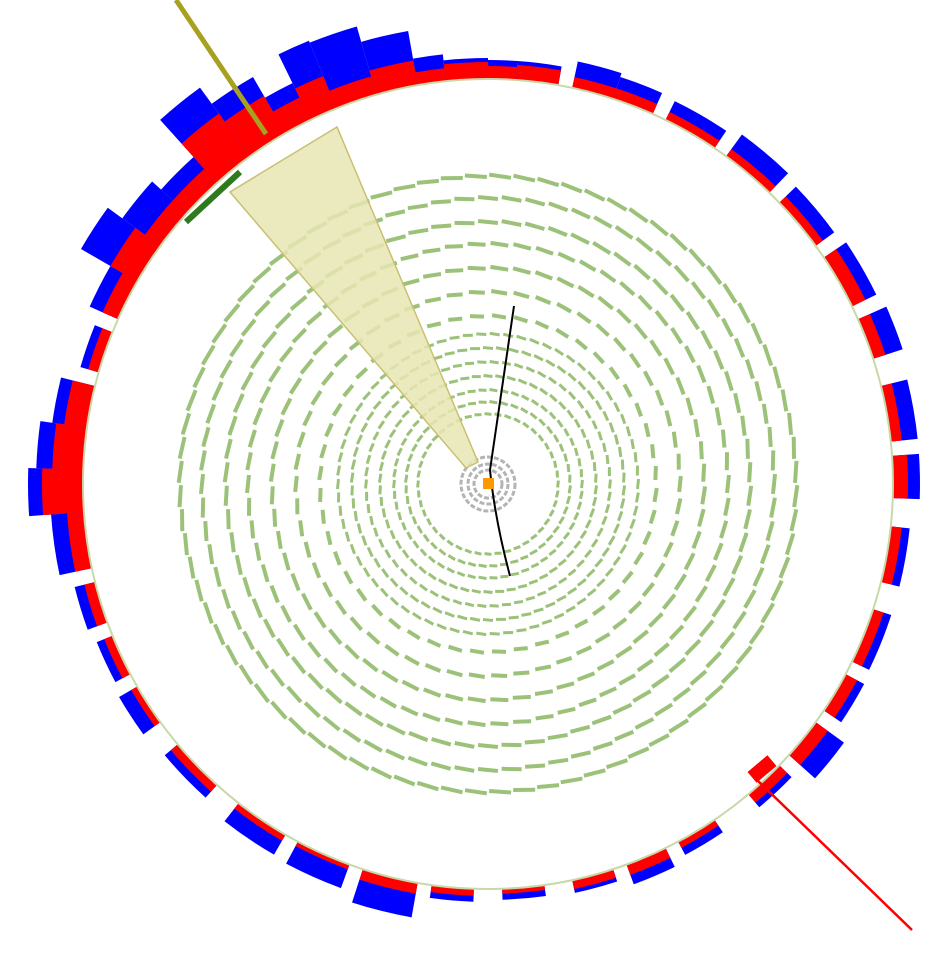  I want to click on pixel-layer, so click(488, 484).